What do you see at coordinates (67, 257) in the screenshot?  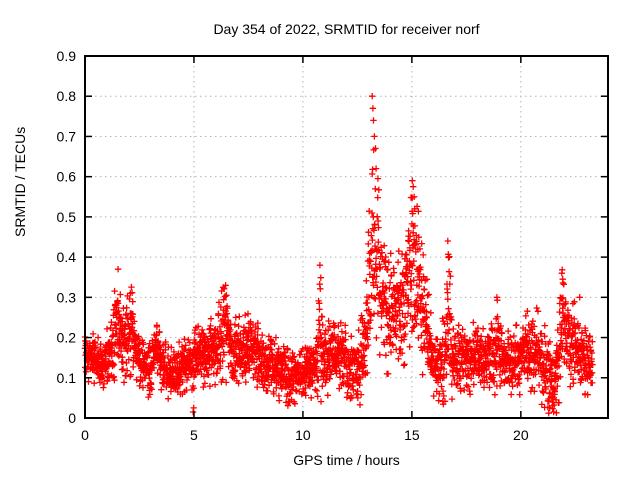 I see `y-tick-label: 0.4` at bounding box center [67, 257].